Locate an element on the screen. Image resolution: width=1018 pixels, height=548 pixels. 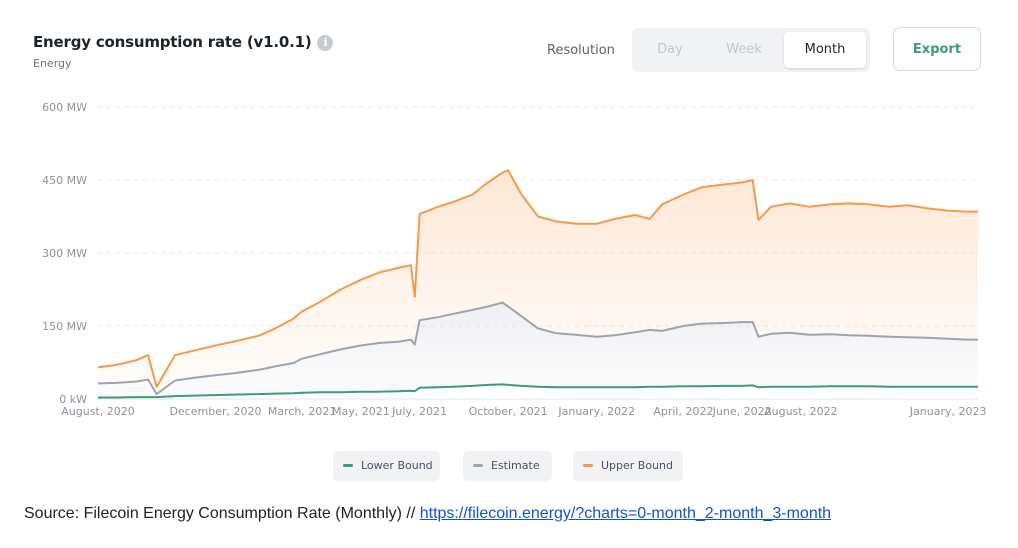
legend-item-upper-bound: Upper Bound is located at coordinates (628, 466).